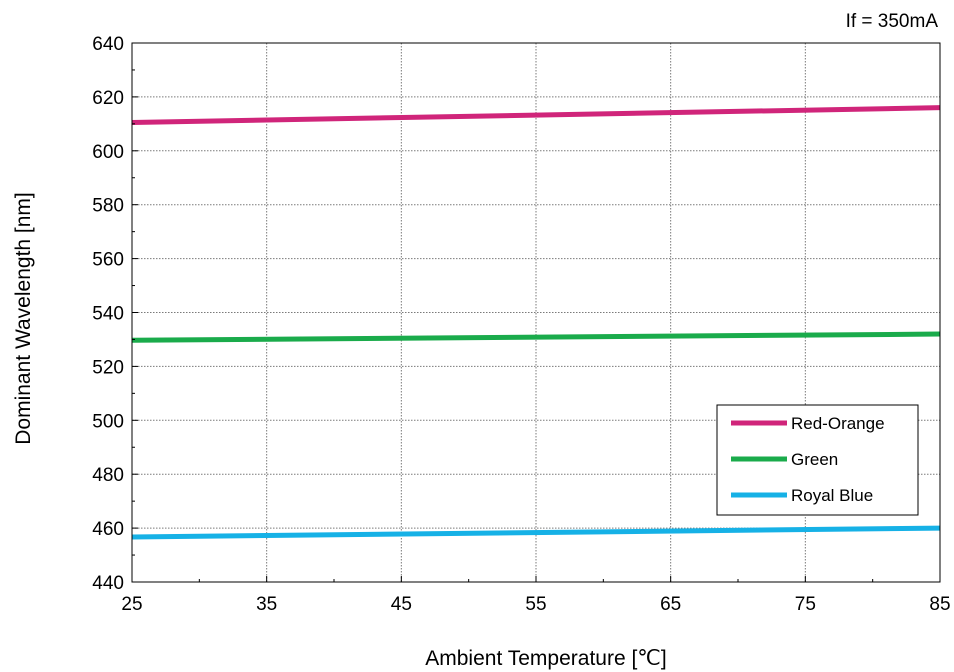 This screenshot has width=954, height=672. I want to click on x-tick-label: 65, so click(670, 604).